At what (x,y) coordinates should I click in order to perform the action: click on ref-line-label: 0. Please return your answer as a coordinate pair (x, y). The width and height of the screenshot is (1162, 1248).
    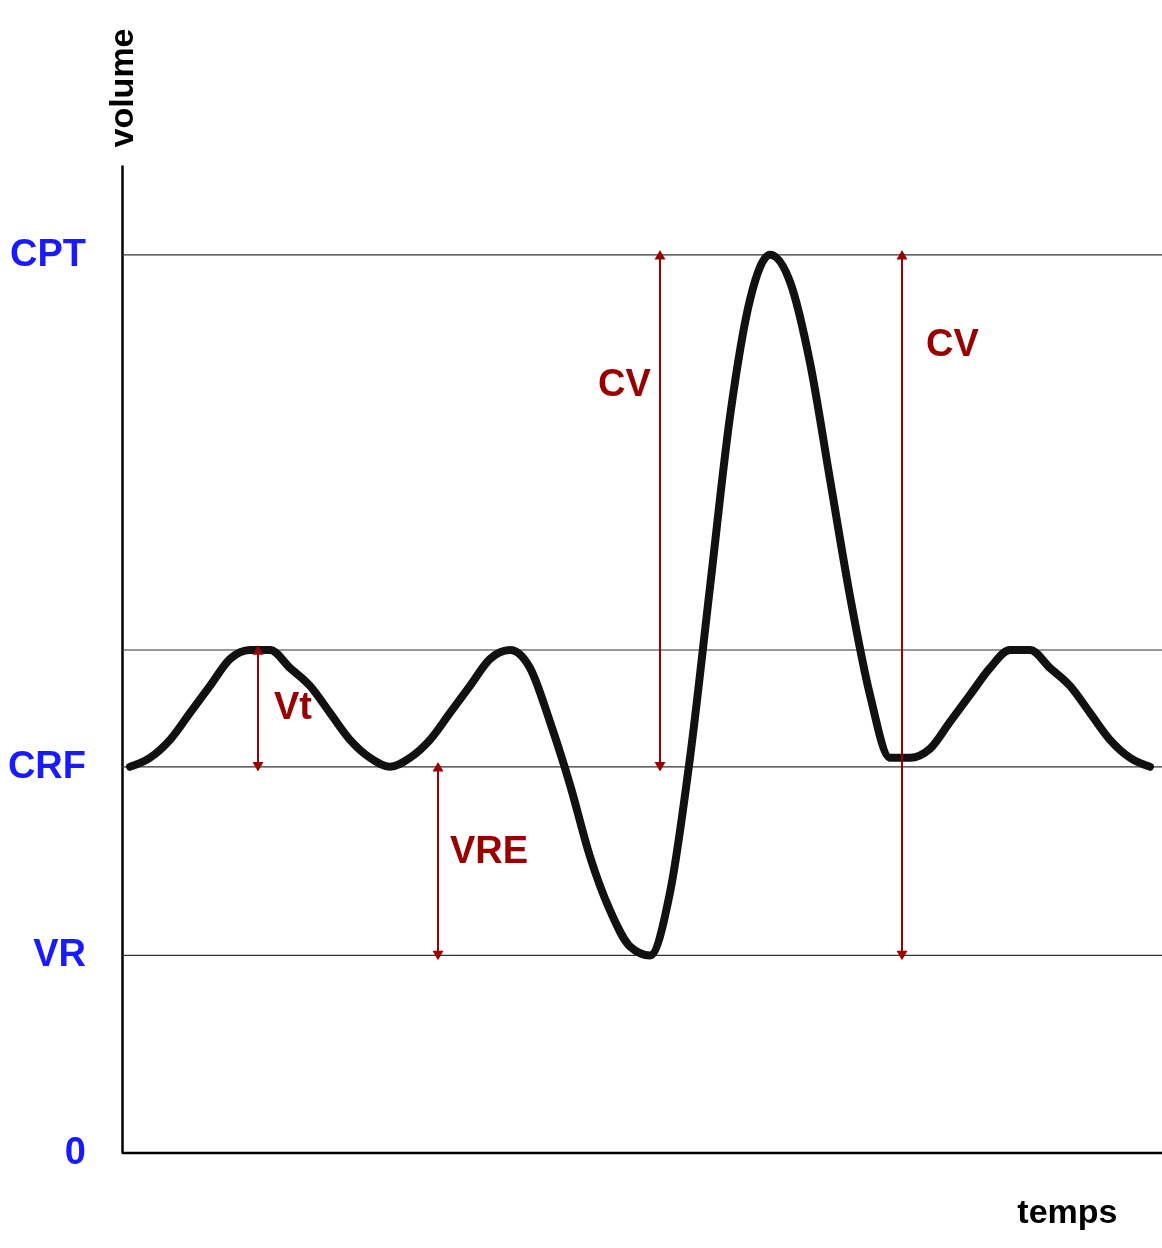
    Looking at the image, I should click on (75, 1151).